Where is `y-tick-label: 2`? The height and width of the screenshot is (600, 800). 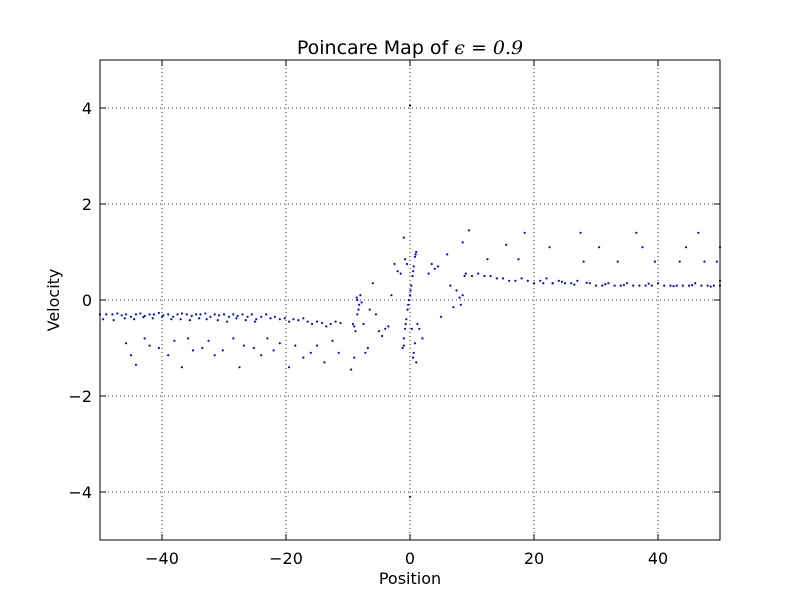
y-tick-label: 2 is located at coordinates (87, 204).